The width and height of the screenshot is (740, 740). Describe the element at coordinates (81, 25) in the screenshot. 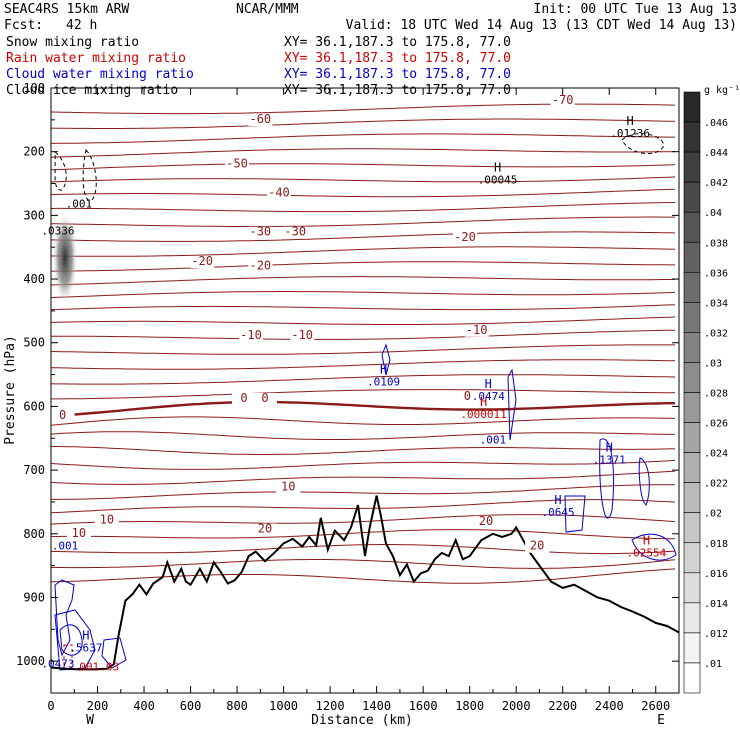

I see `header-fcst-value: 42 h` at that location.